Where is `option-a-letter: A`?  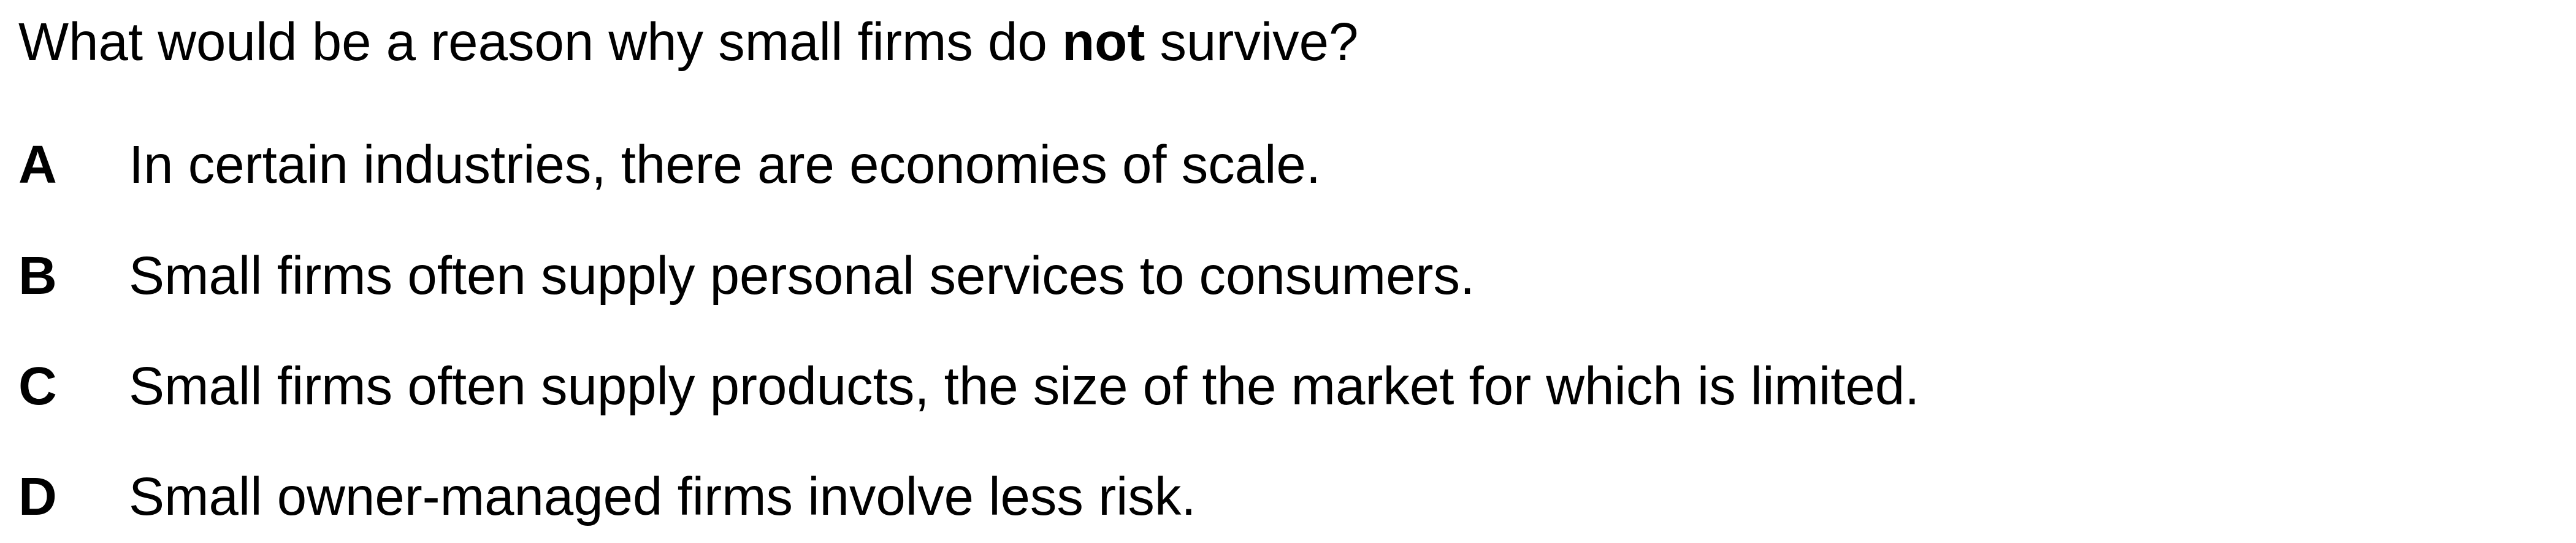 option-a-letter: A is located at coordinates (37, 164).